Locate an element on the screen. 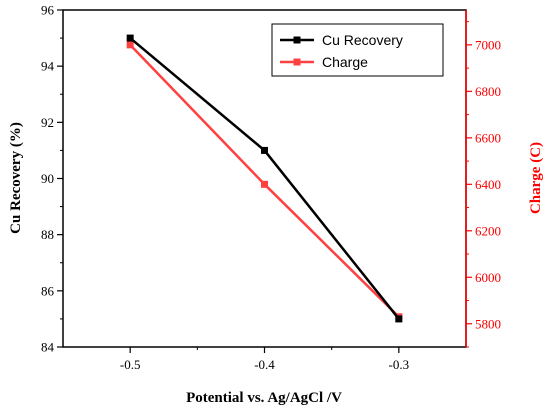 The width and height of the screenshot is (550, 409). right-tick-label: 6200 is located at coordinates (488, 230).